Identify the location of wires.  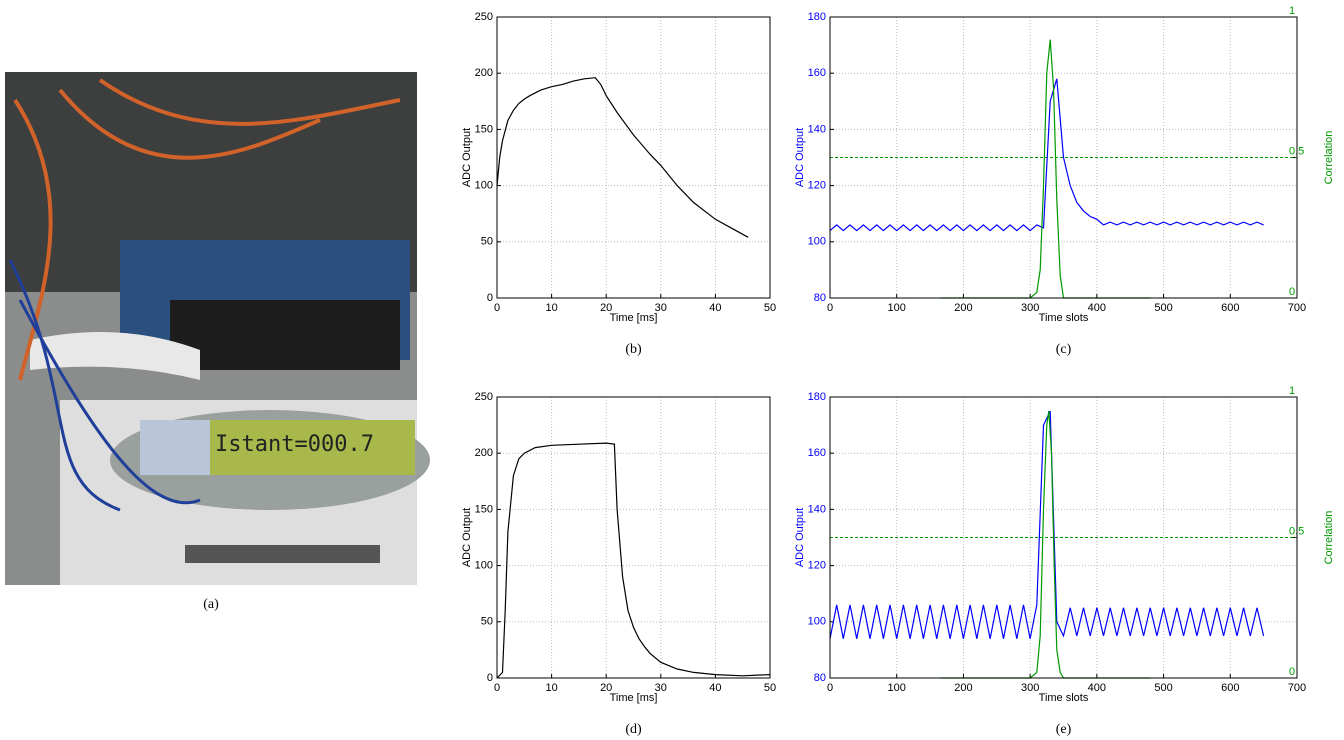
(207, 229).